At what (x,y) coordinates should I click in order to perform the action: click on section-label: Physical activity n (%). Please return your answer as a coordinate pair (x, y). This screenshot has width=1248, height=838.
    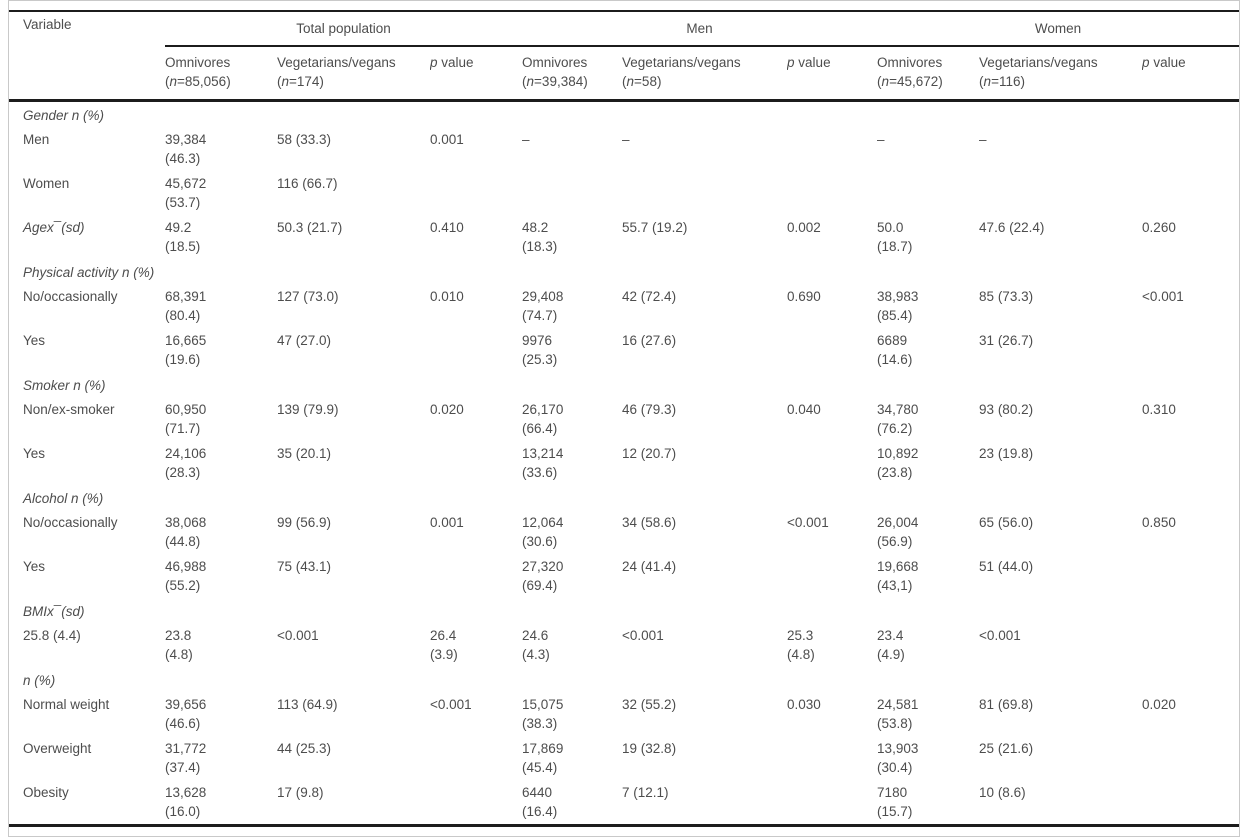
    Looking at the image, I should click on (89, 272).